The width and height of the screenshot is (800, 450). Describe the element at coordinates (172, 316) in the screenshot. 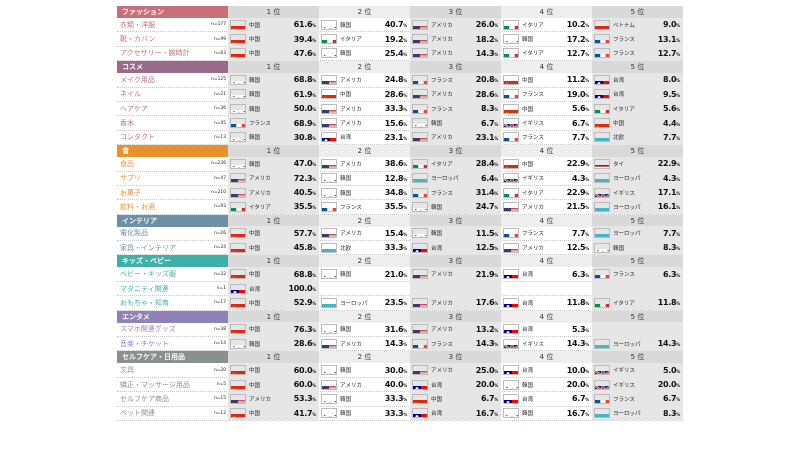

I see `section-title: エンタメ` at that location.